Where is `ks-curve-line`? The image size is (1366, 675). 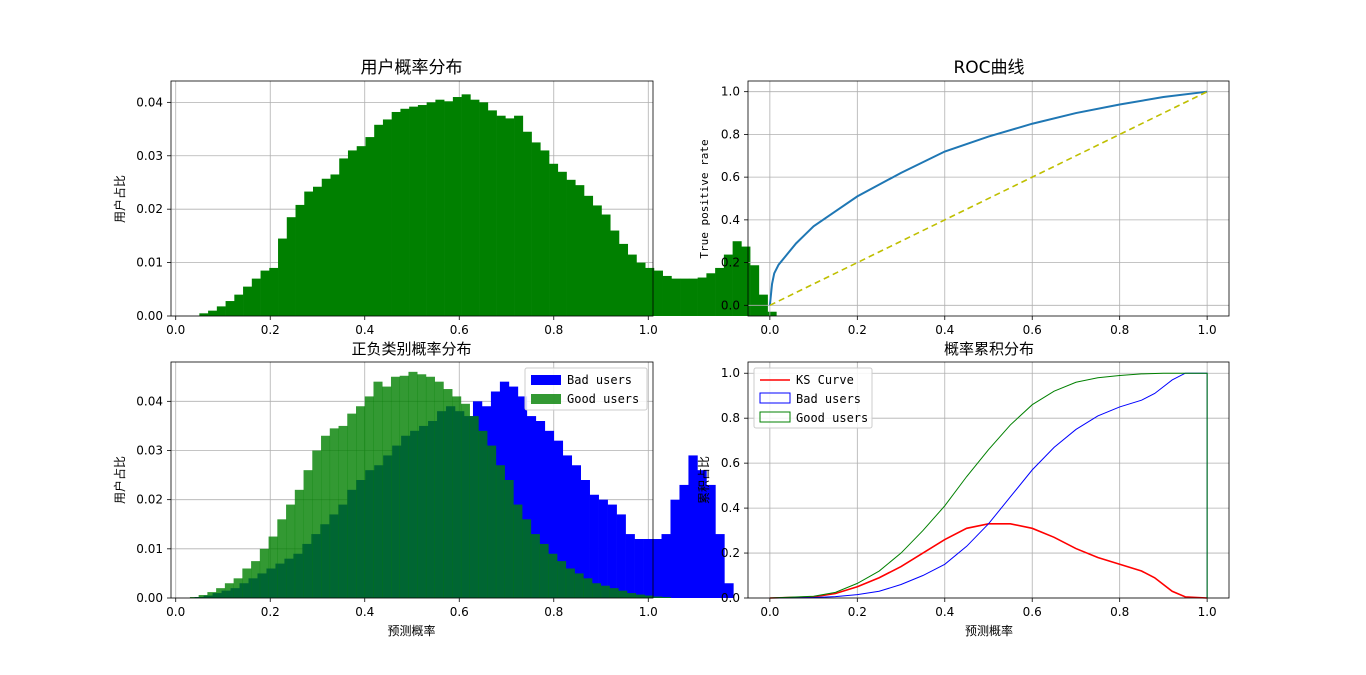
ks-curve-line is located at coordinates (988, 561).